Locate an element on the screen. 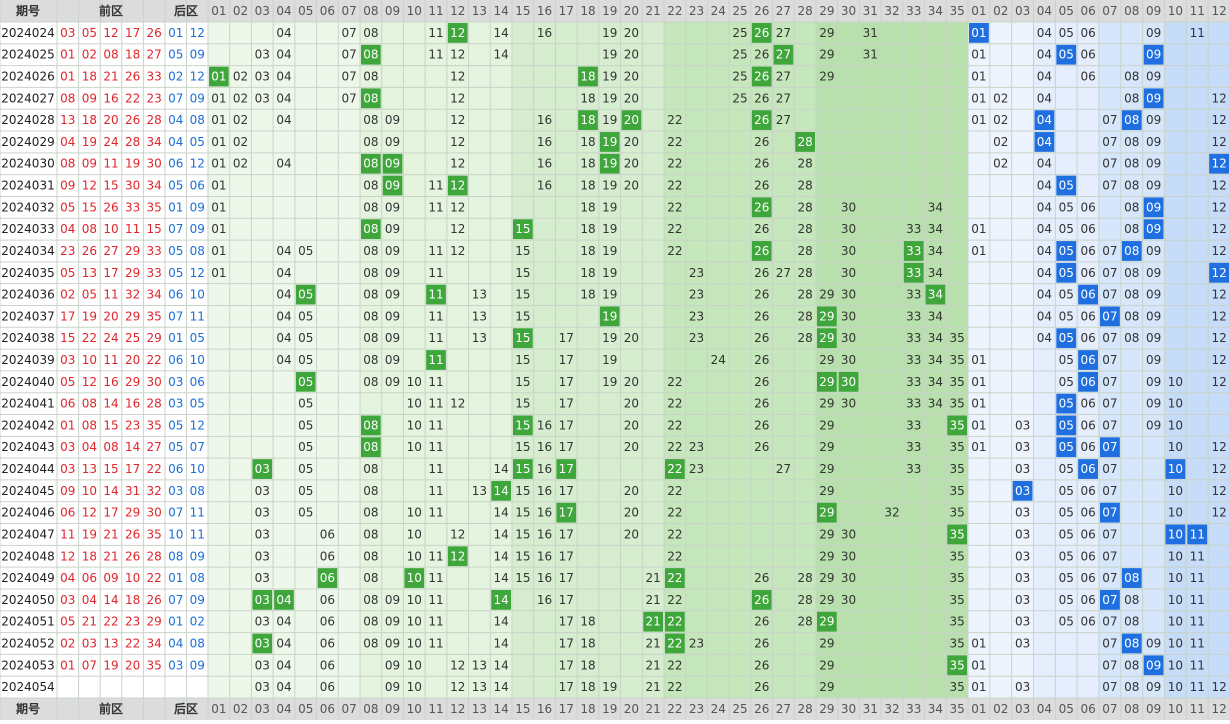 Image resolution: width=1230 pixels, height=724 pixels. period: 2024028 is located at coordinates (27, 120).